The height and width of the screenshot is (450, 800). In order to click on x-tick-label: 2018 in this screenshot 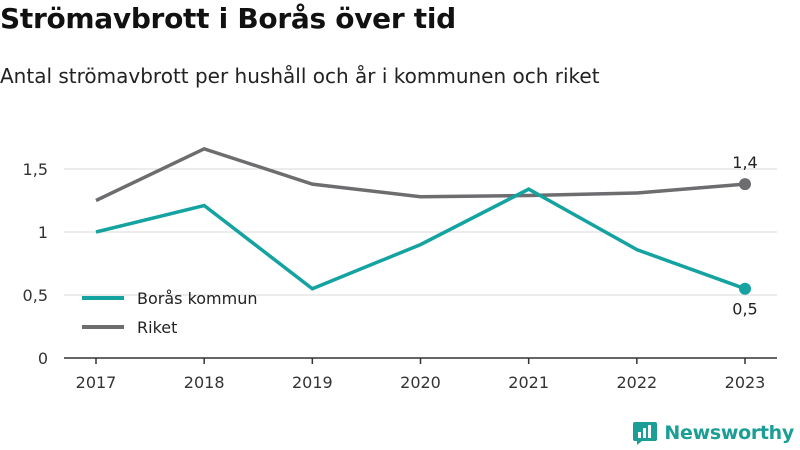, I will do `click(204, 382)`.